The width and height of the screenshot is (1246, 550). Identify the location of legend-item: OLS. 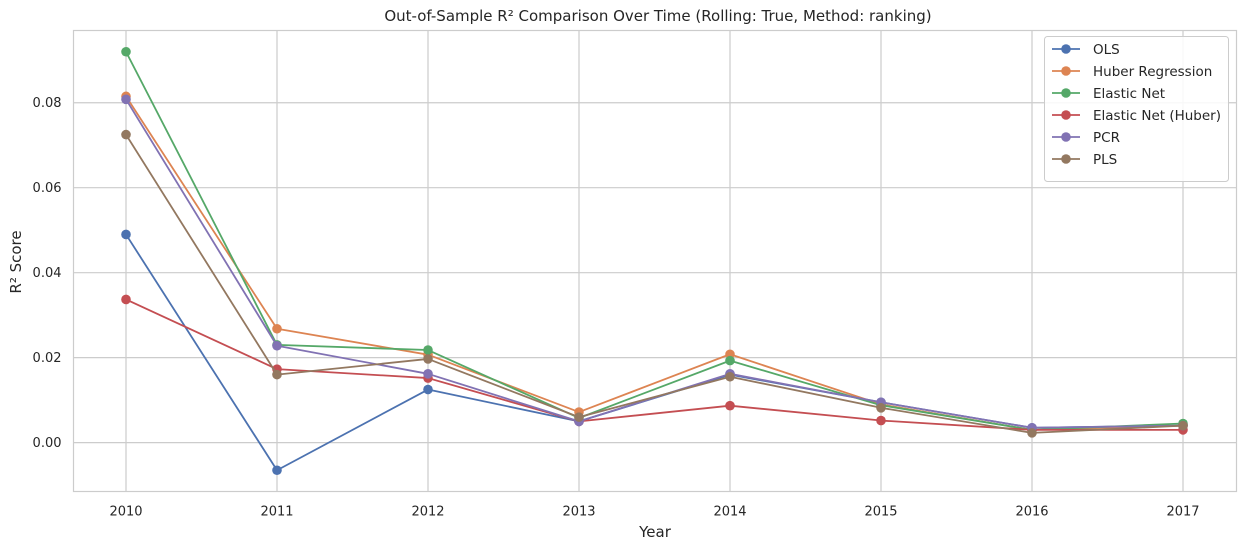
(1086, 50).